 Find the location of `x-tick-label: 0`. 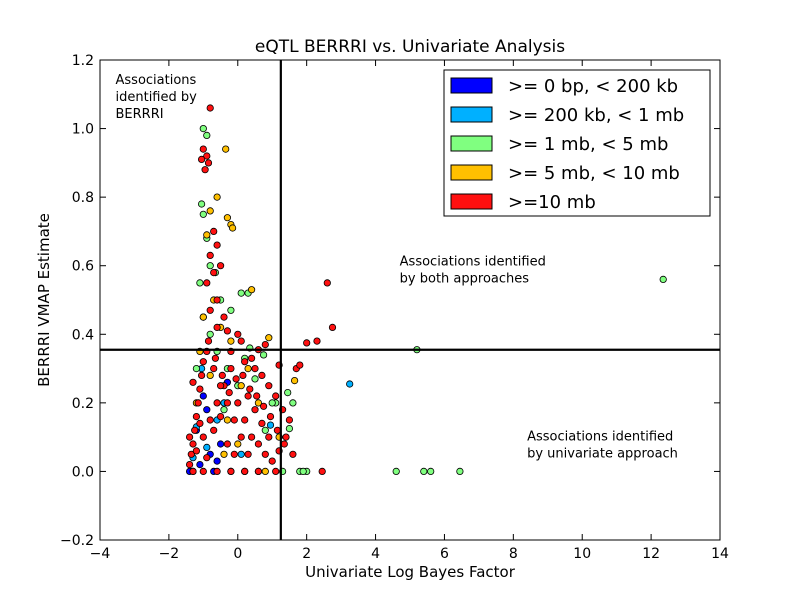

x-tick-label: 0 is located at coordinates (237, 554).